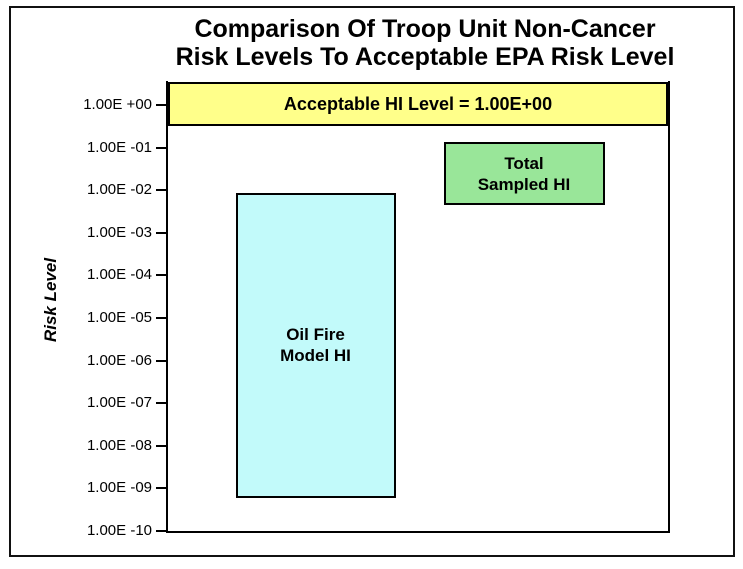 The width and height of the screenshot is (743, 569). What do you see at coordinates (119, 488) in the screenshot?
I see `y-tick-label-9: 1.00E -09` at bounding box center [119, 488].